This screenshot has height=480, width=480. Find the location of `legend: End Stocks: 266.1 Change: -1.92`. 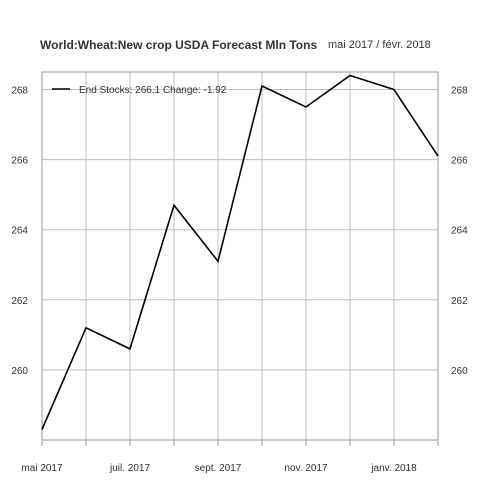

legend: End Stocks: 266.1 Change: -1.92 is located at coordinates (139, 90).